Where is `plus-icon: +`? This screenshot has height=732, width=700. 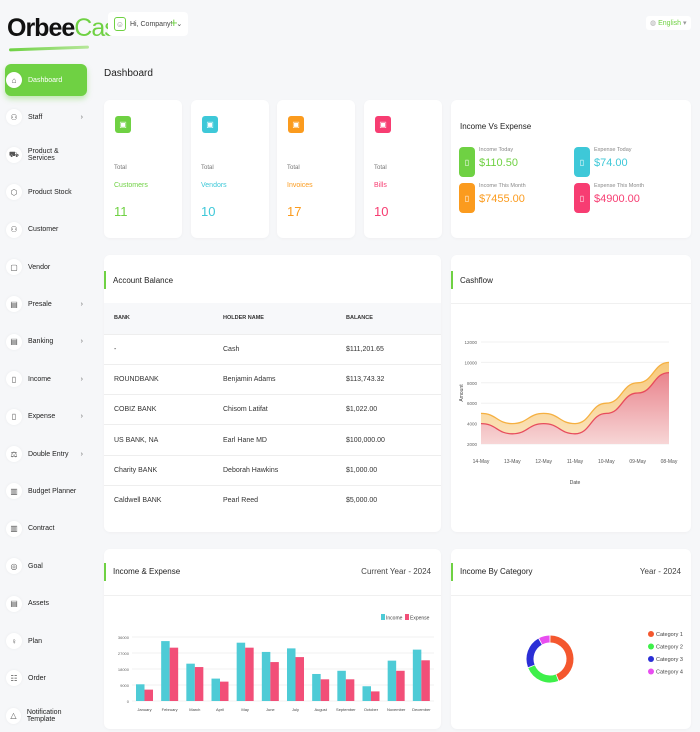
plus-icon: + is located at coordinates (174, 22).